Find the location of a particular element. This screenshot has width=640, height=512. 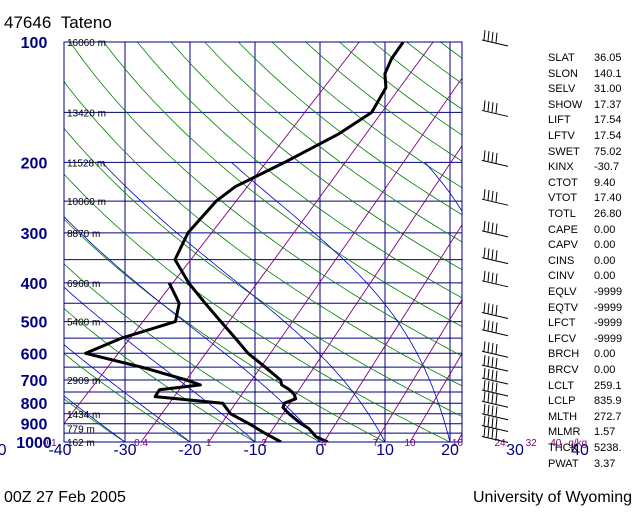

index-key: LCLT is located at coordinates (561, 385).